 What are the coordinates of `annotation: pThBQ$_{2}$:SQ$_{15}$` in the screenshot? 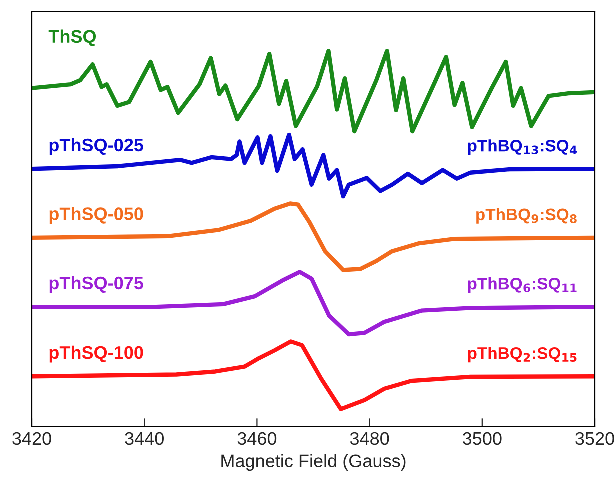 It's located at (522, 355).